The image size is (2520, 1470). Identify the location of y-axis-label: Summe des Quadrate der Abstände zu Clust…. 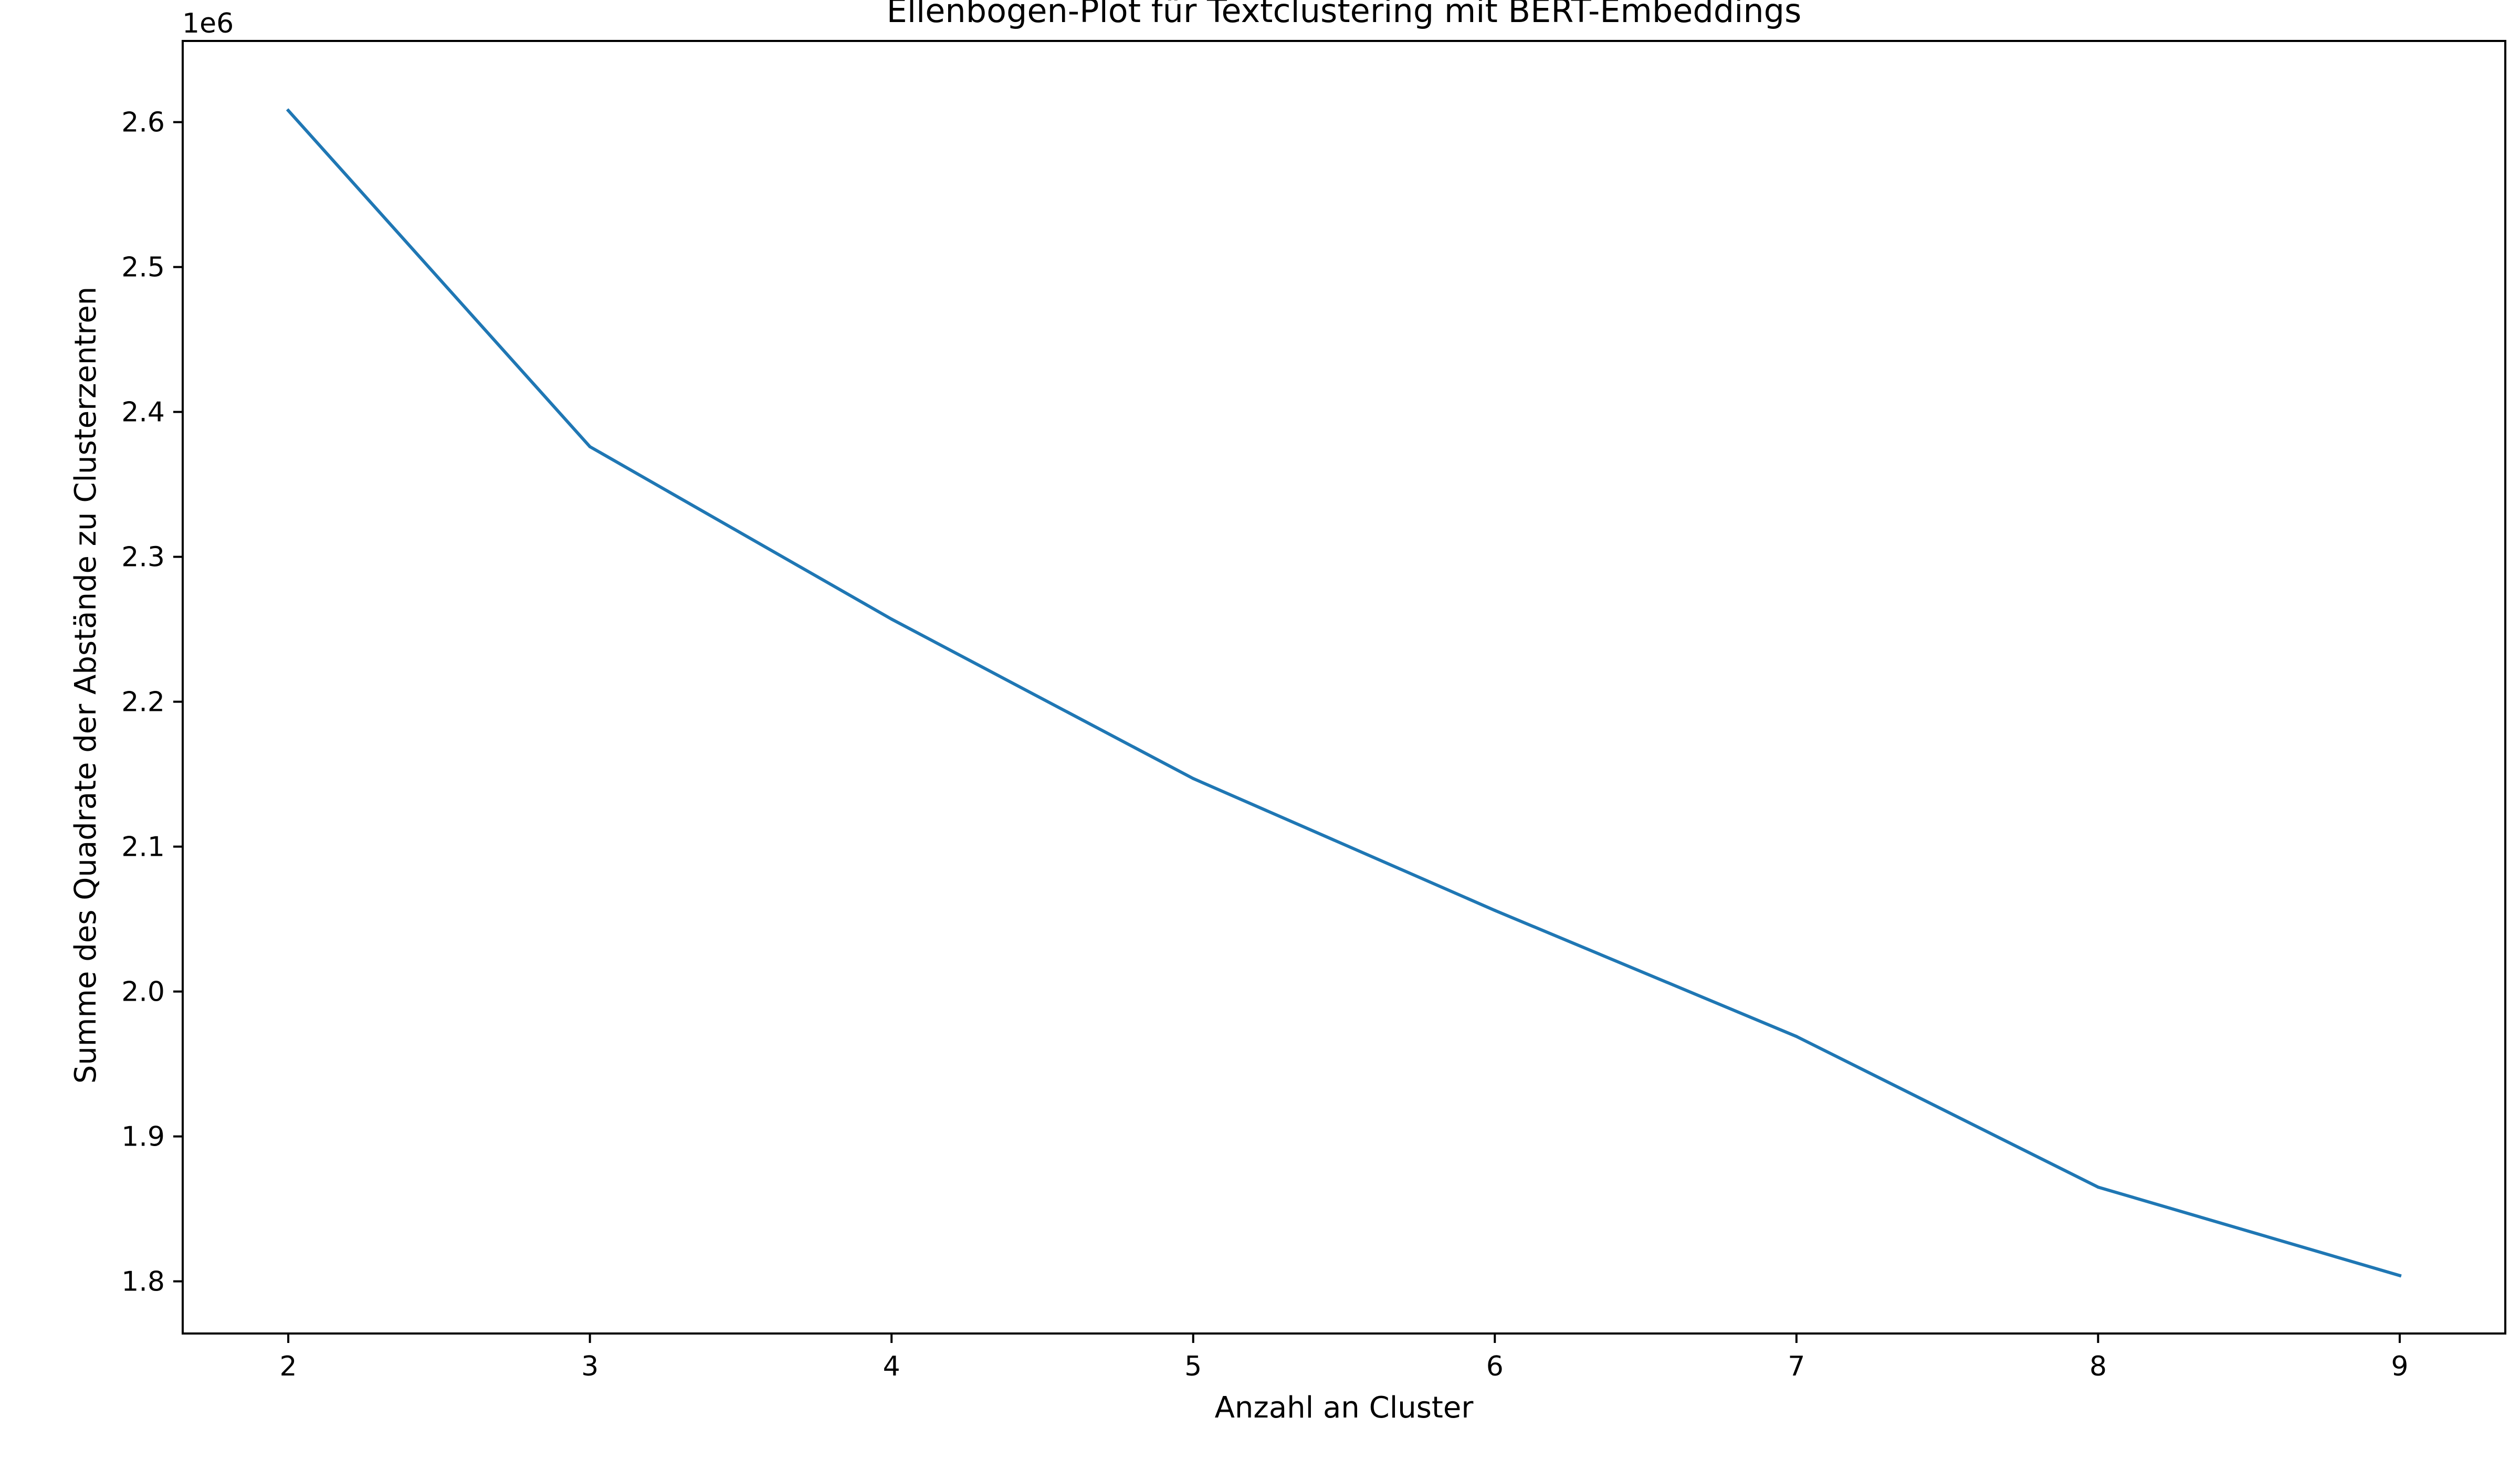
(86, 685).